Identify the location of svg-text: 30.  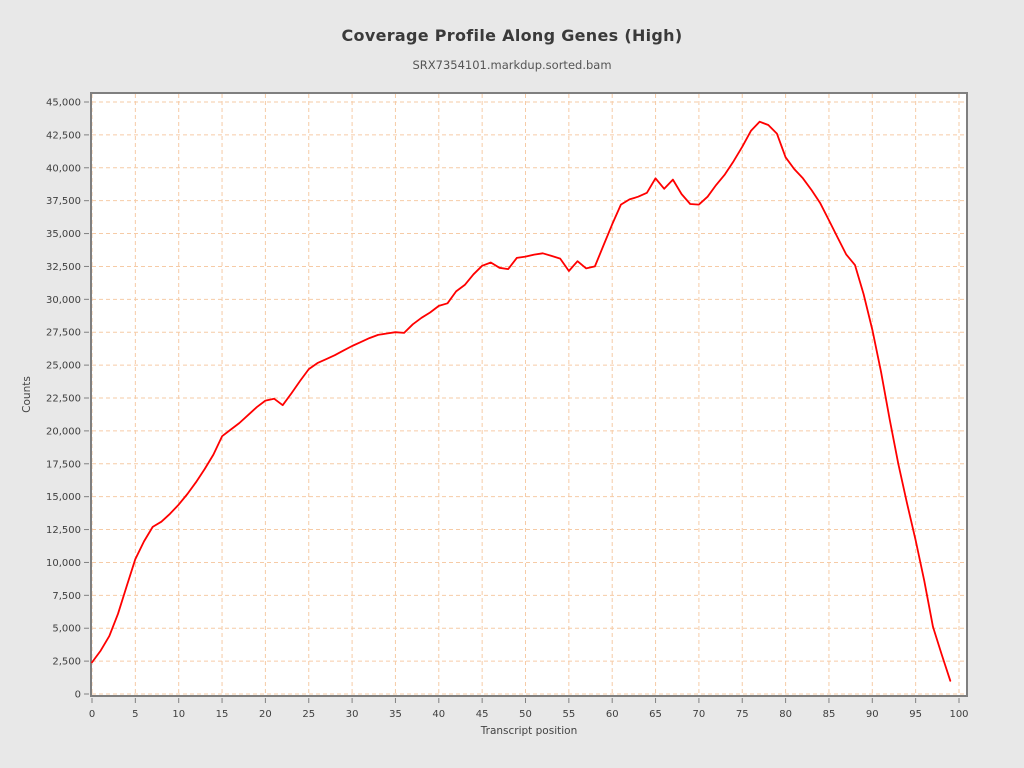
(352, 714).